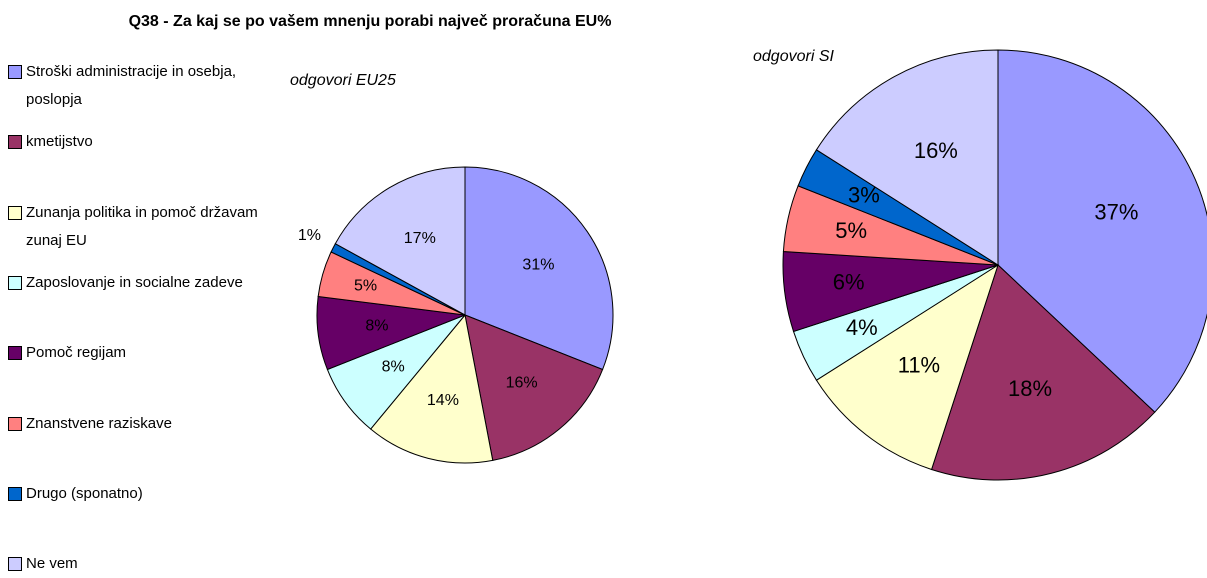 The image size is (1207, 578). I want to click on legend-label: Pomoč regijam, so click(76, 353).